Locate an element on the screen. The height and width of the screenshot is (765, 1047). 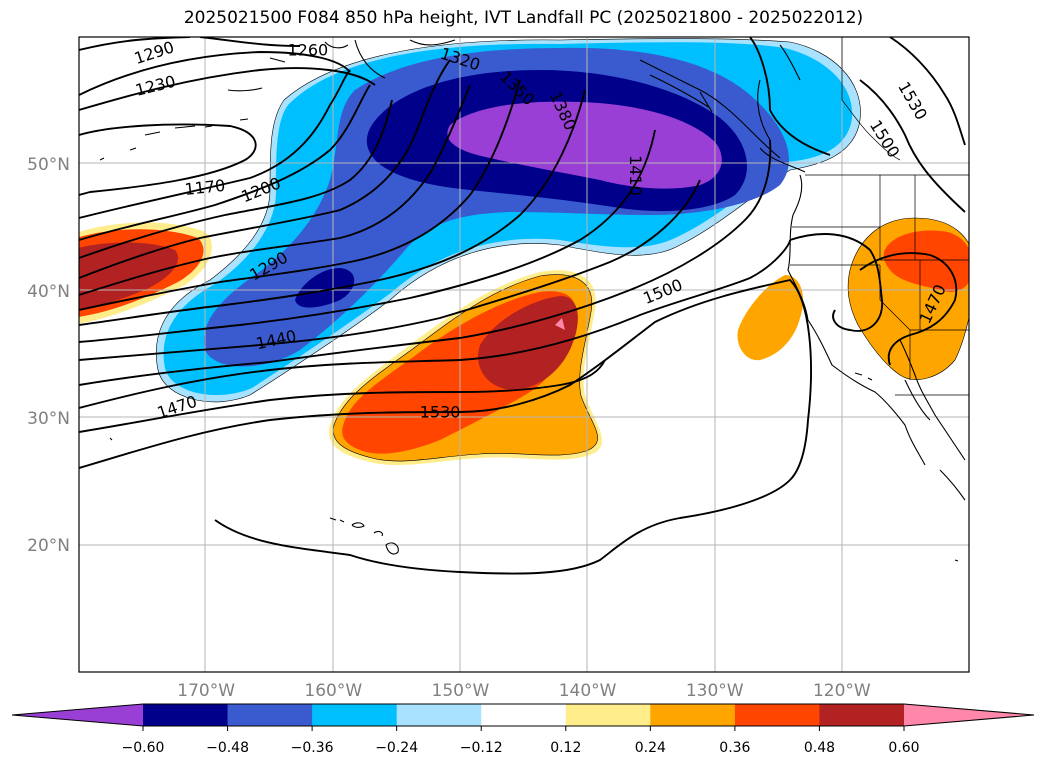
colorbar-tick-label: −0.12 is located at coordinates (481, 748).